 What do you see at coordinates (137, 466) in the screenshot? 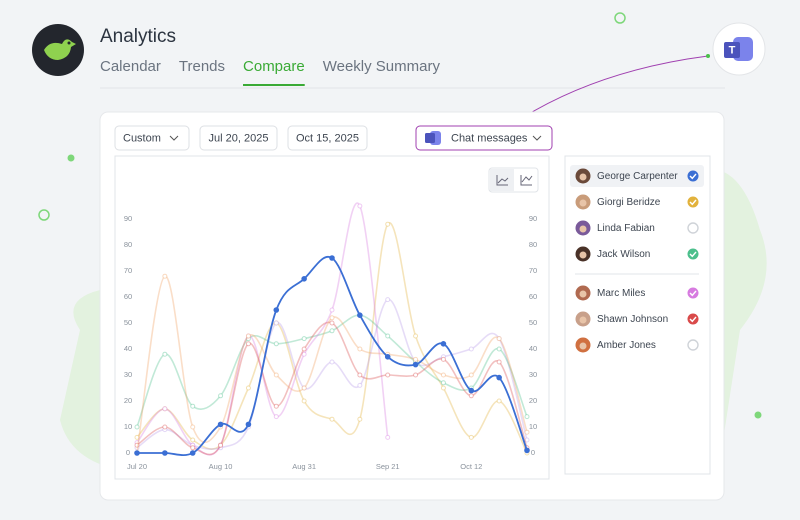
I see `x-tick-label: Jul 20` at bounding box center [137, 466].